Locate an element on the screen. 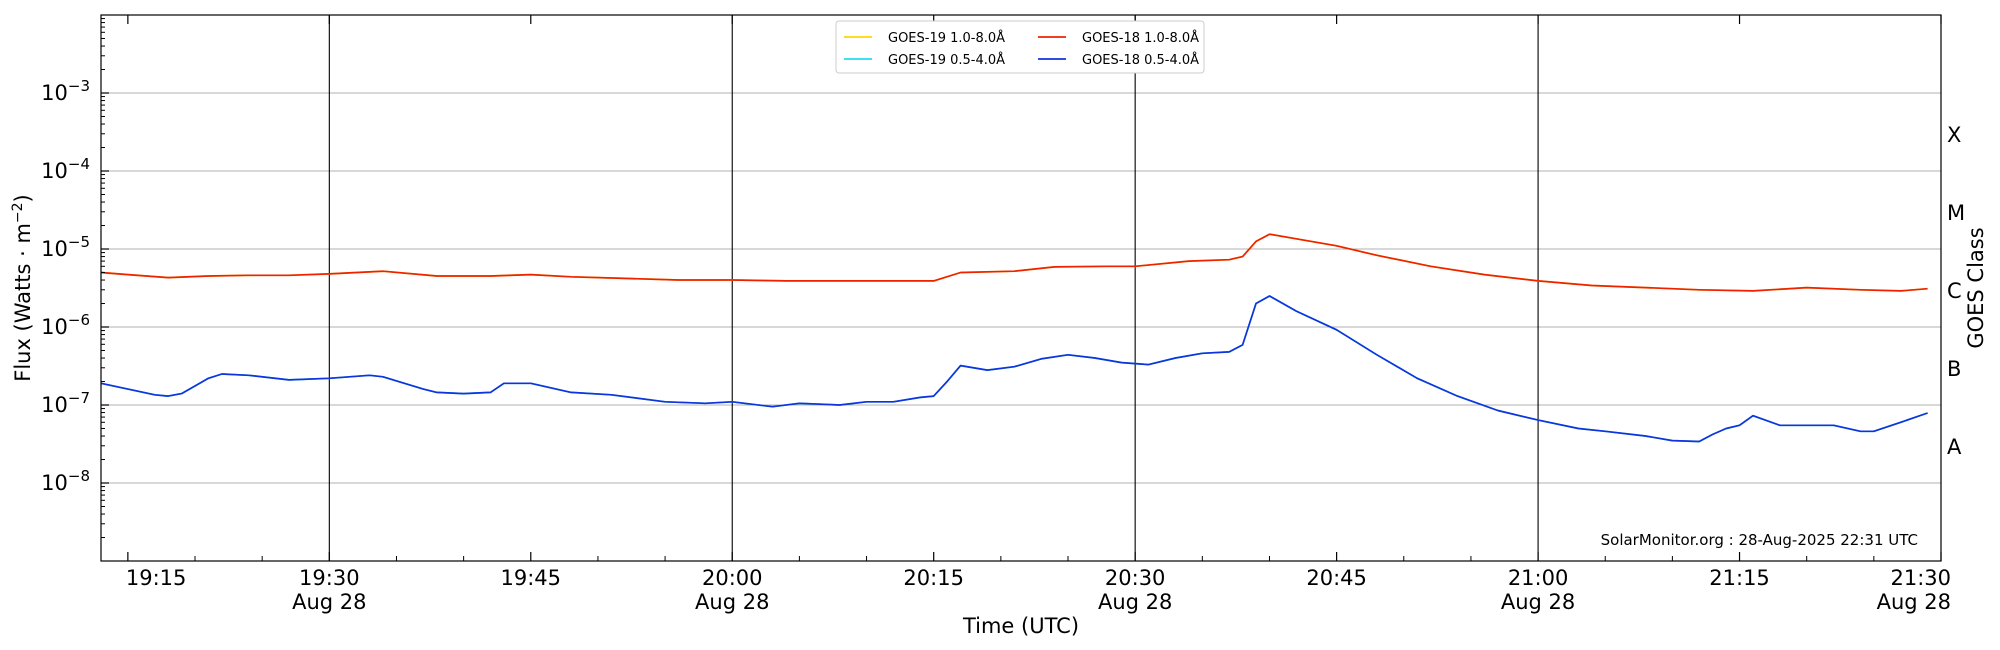 Image resolution: width=2000 pixels, height=650 pixels. legend-label: GOES-18 0.5-4.0Å is located at coordinates (1140, 60).